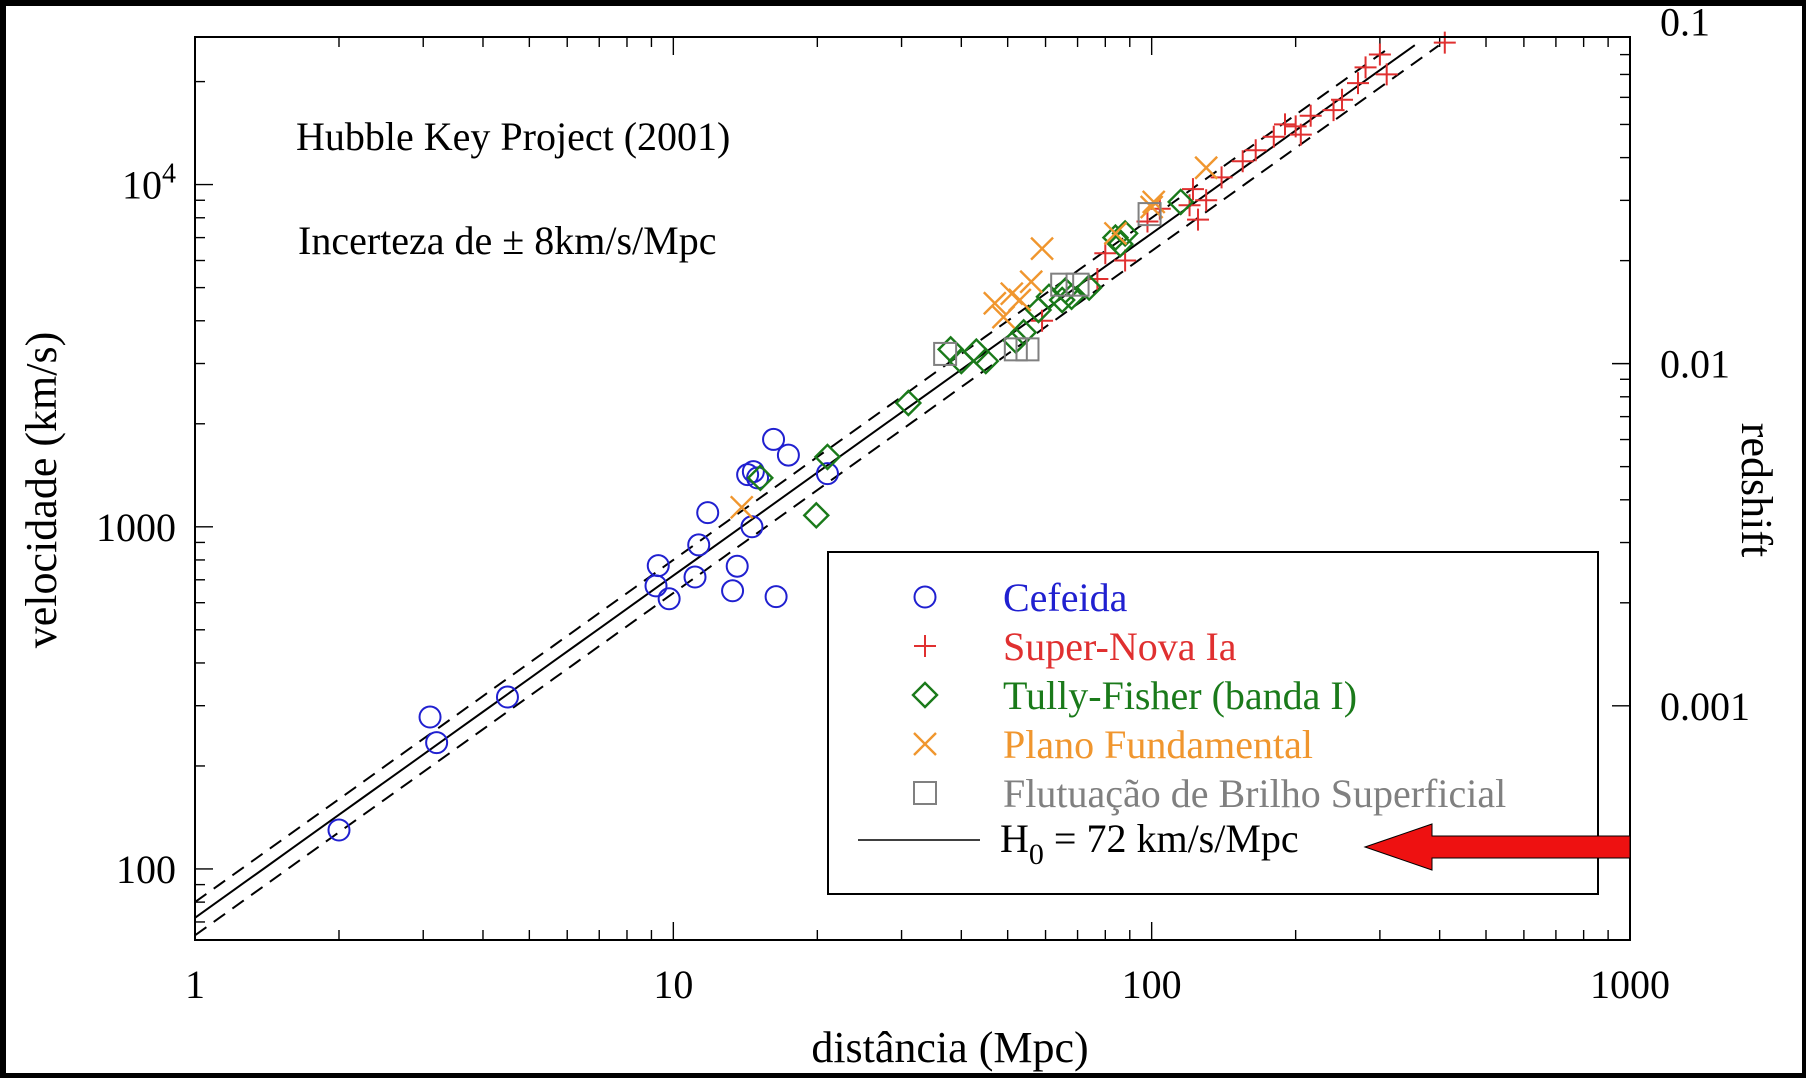 The image size is (1806, 1078). Describe the element at coordinates (1685, 22) in the screenshot. I see `y2-tick-label: 0.1` at that location.